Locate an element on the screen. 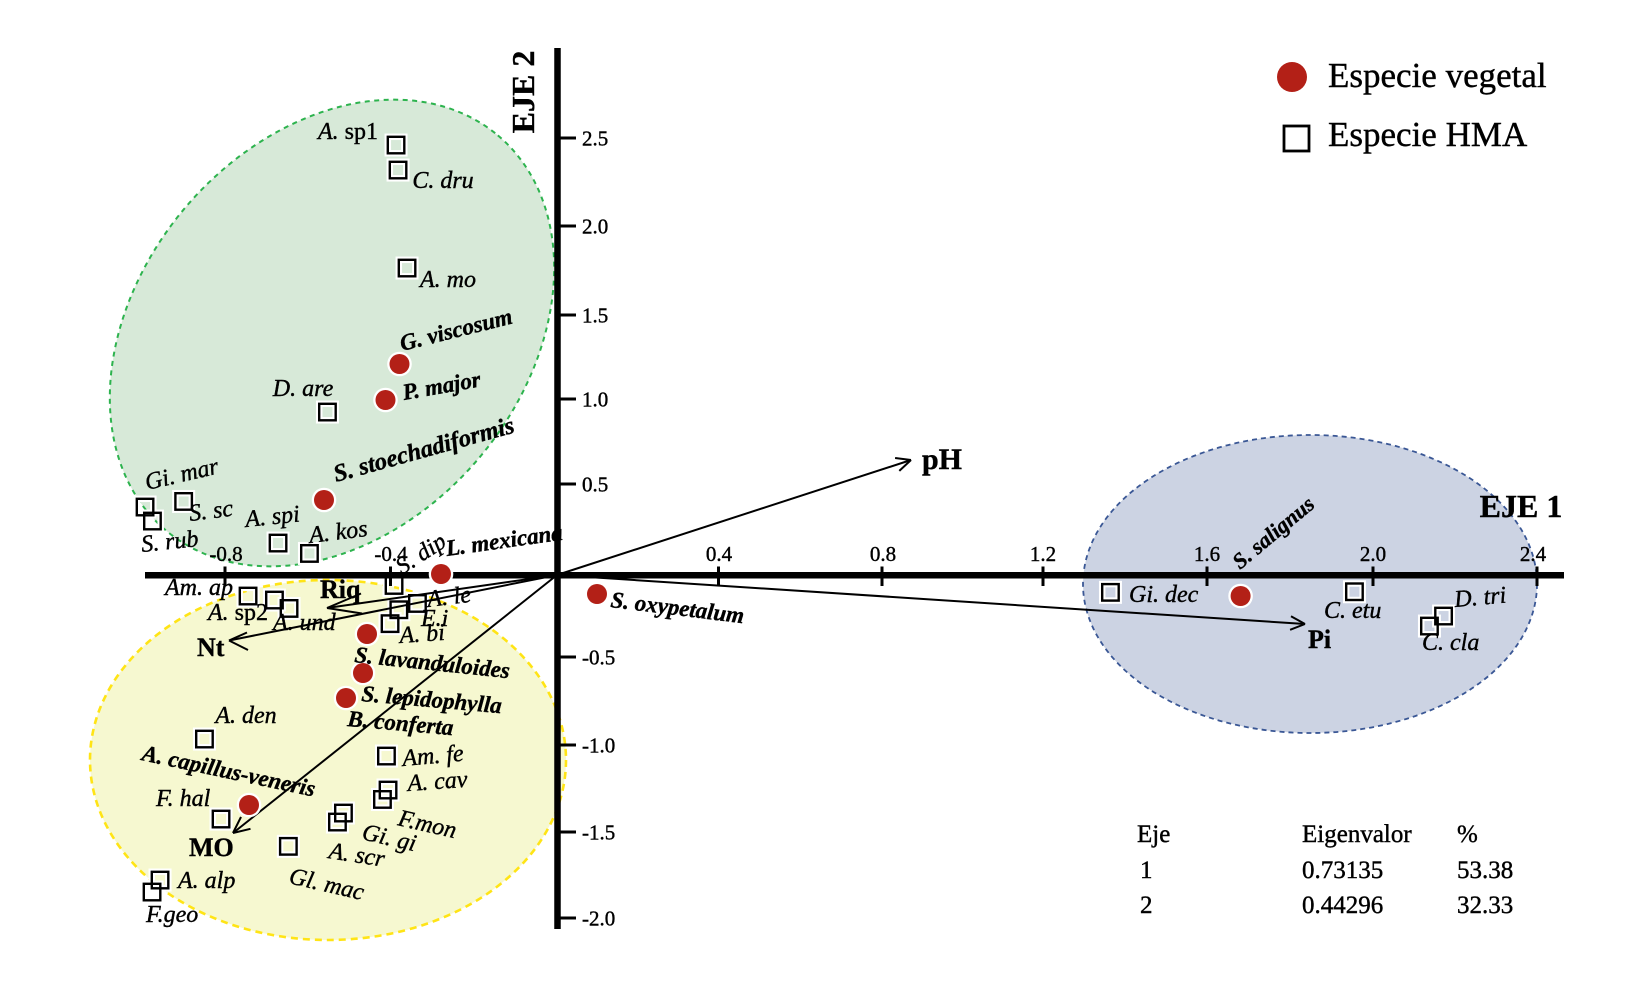  svg-text: -0.5 is located at coordinates (598, 658).